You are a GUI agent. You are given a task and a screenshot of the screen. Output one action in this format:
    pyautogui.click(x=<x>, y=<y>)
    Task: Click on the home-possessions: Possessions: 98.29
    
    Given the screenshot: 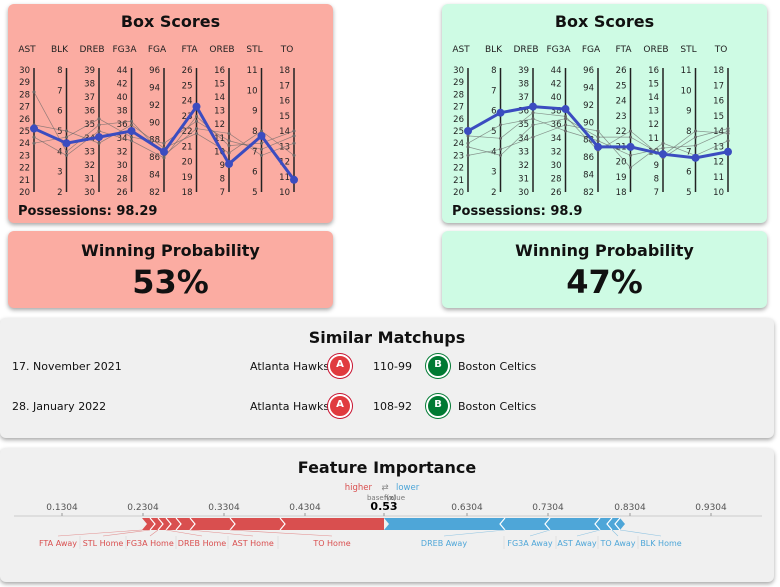 What is the action you would take?
    pyautogui.click(x=88, y=211)
    